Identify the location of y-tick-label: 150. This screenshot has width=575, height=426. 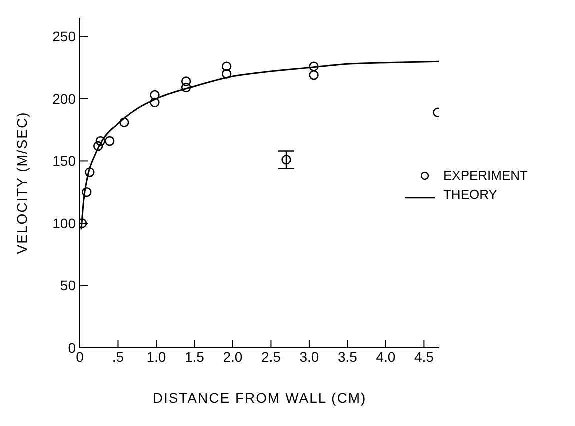
(64, 161).